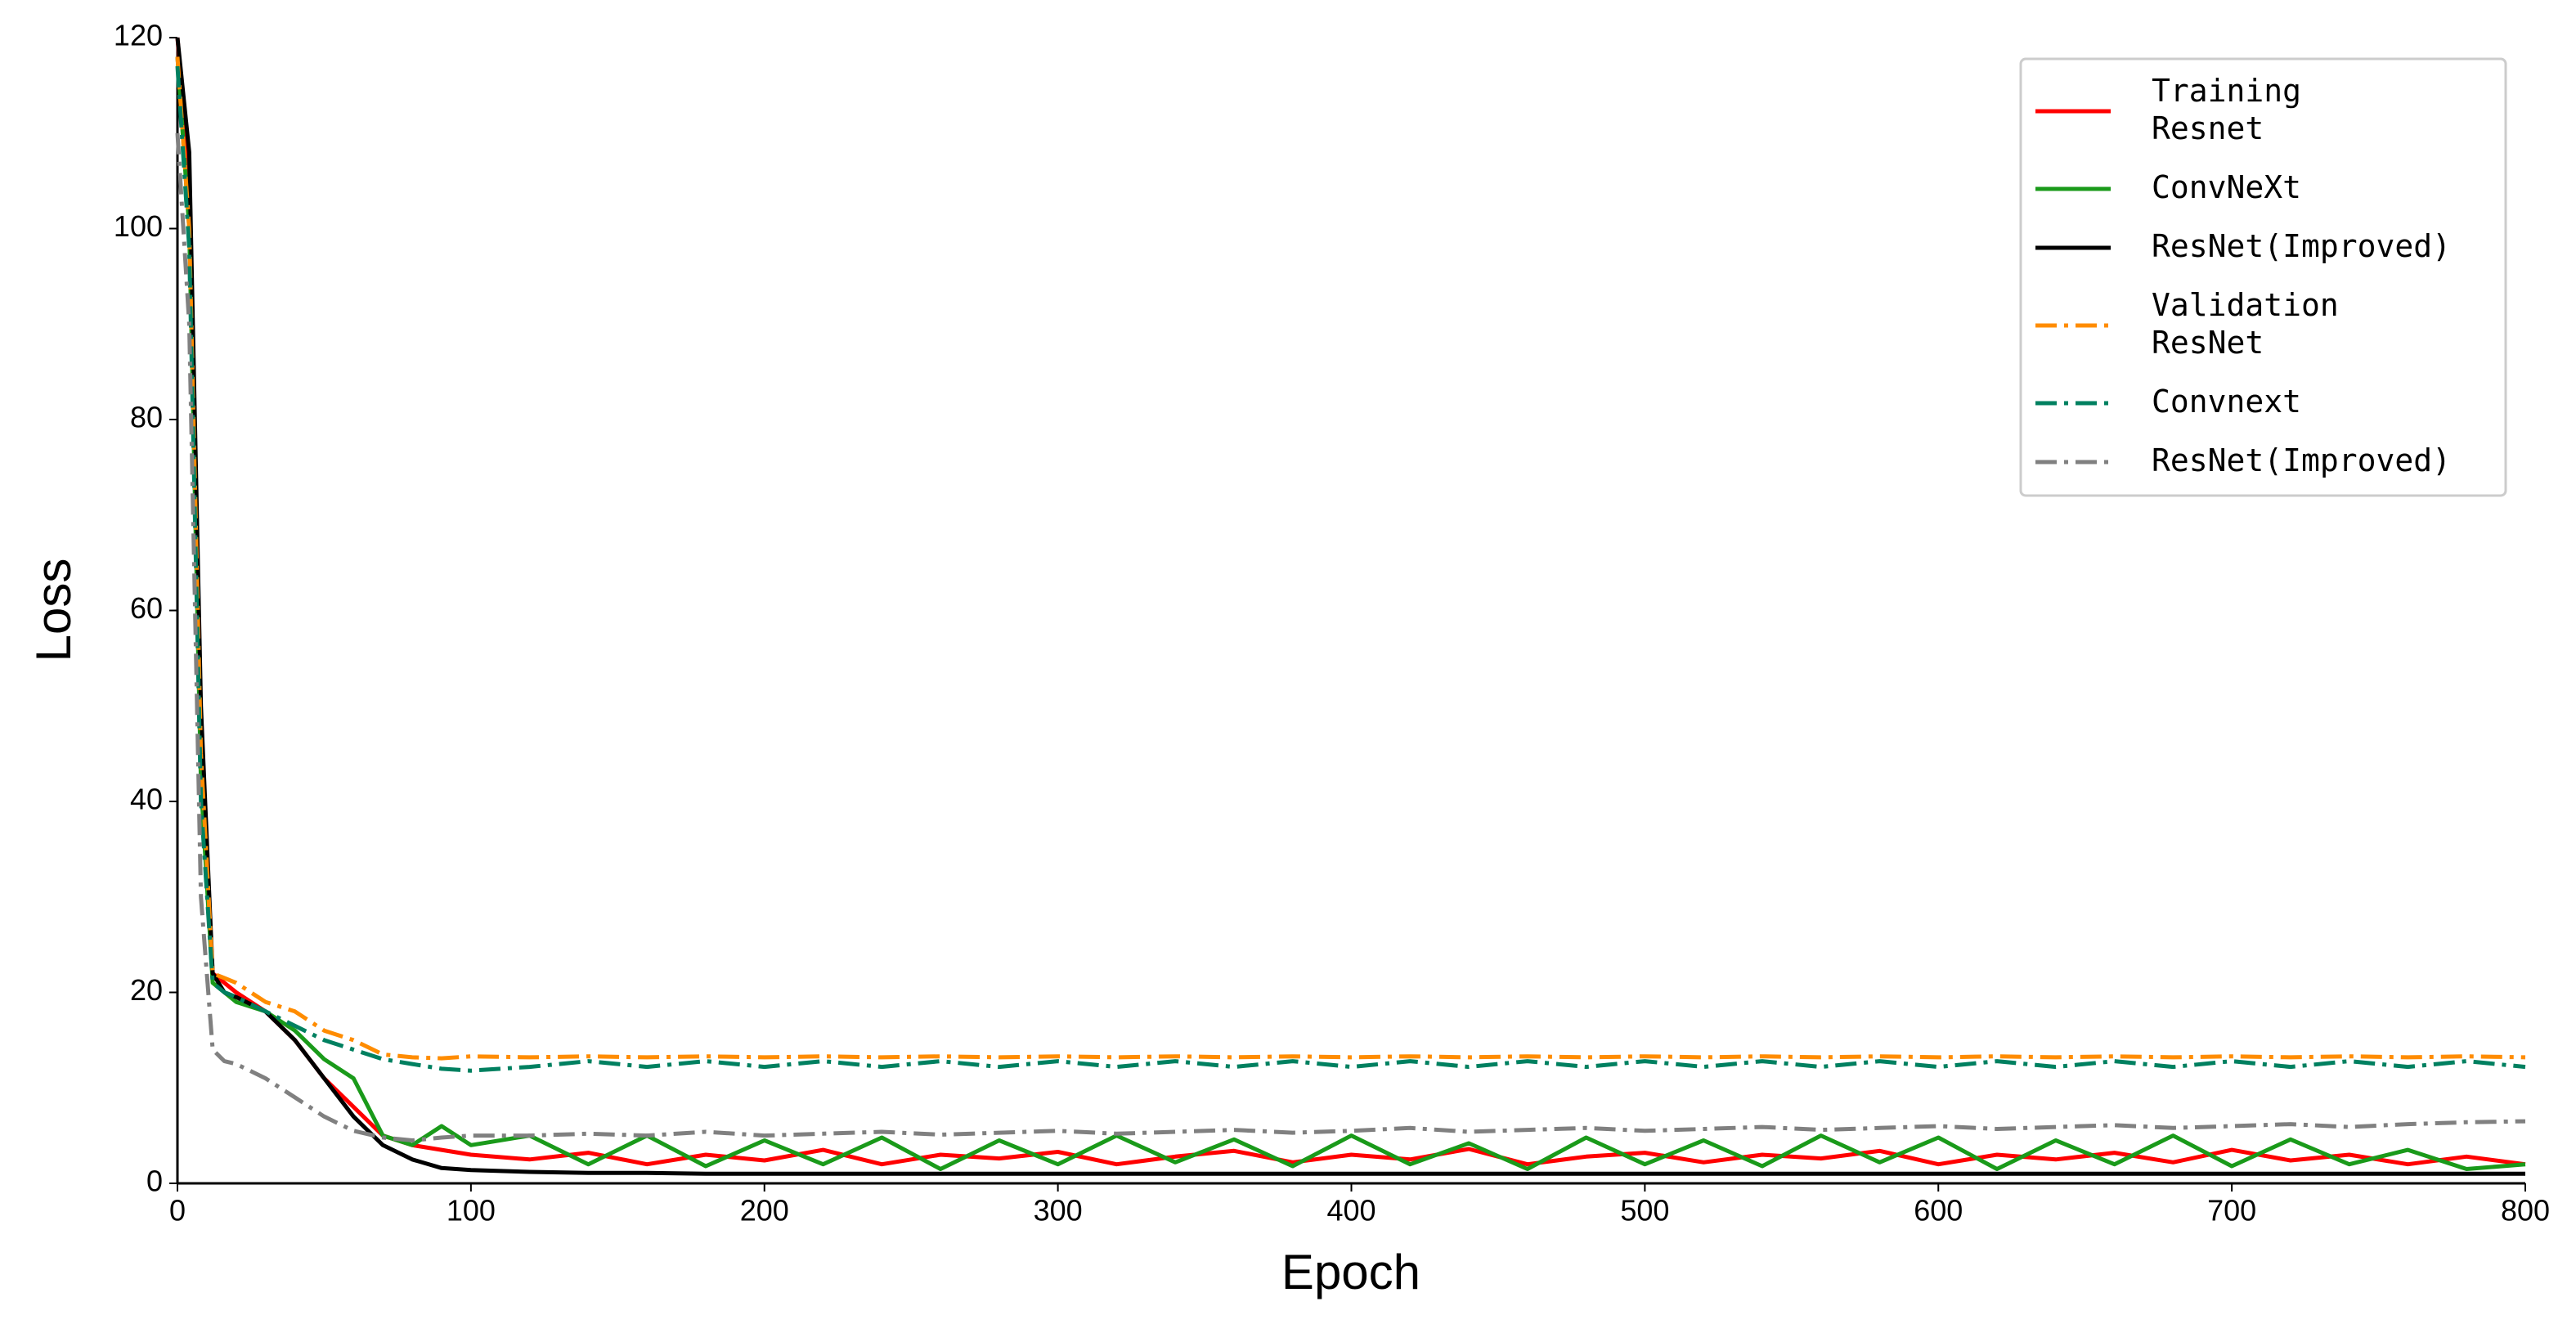  Describe the element at coordinates (177, 1211) in the screenshot. I see `x-tick-label: 0` at that location.